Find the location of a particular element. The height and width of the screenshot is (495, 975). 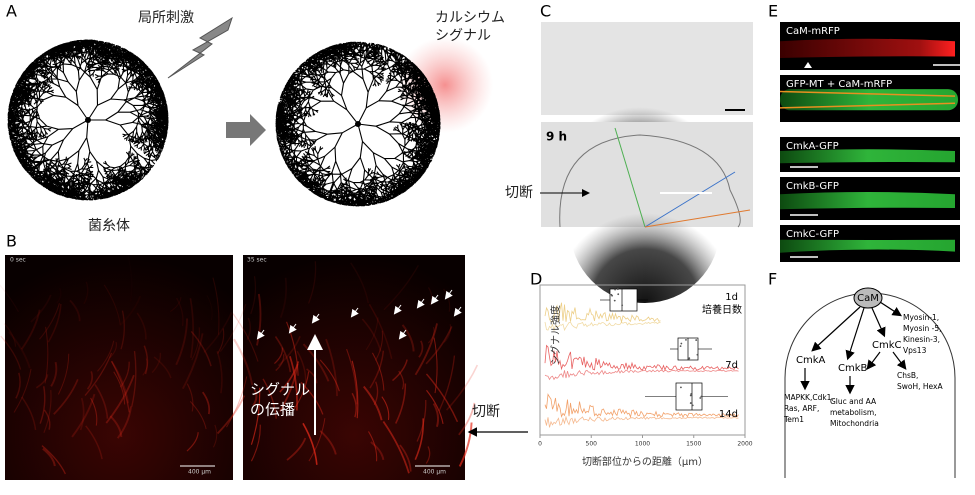

x-tick-label: 1500 is located at coordinates (693, 444).